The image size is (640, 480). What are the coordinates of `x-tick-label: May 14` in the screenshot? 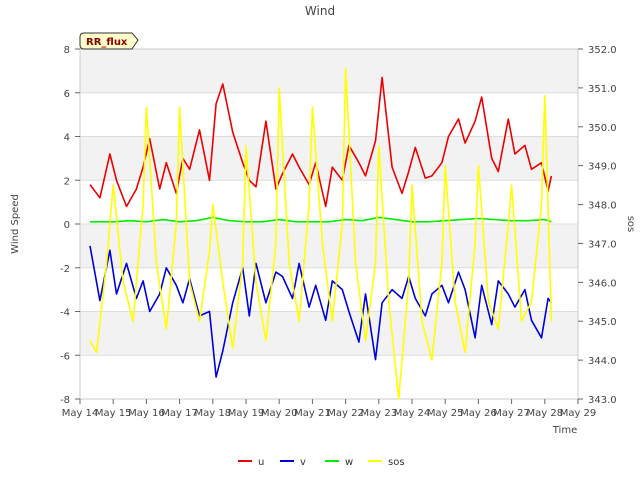 It's located at (80, 413).